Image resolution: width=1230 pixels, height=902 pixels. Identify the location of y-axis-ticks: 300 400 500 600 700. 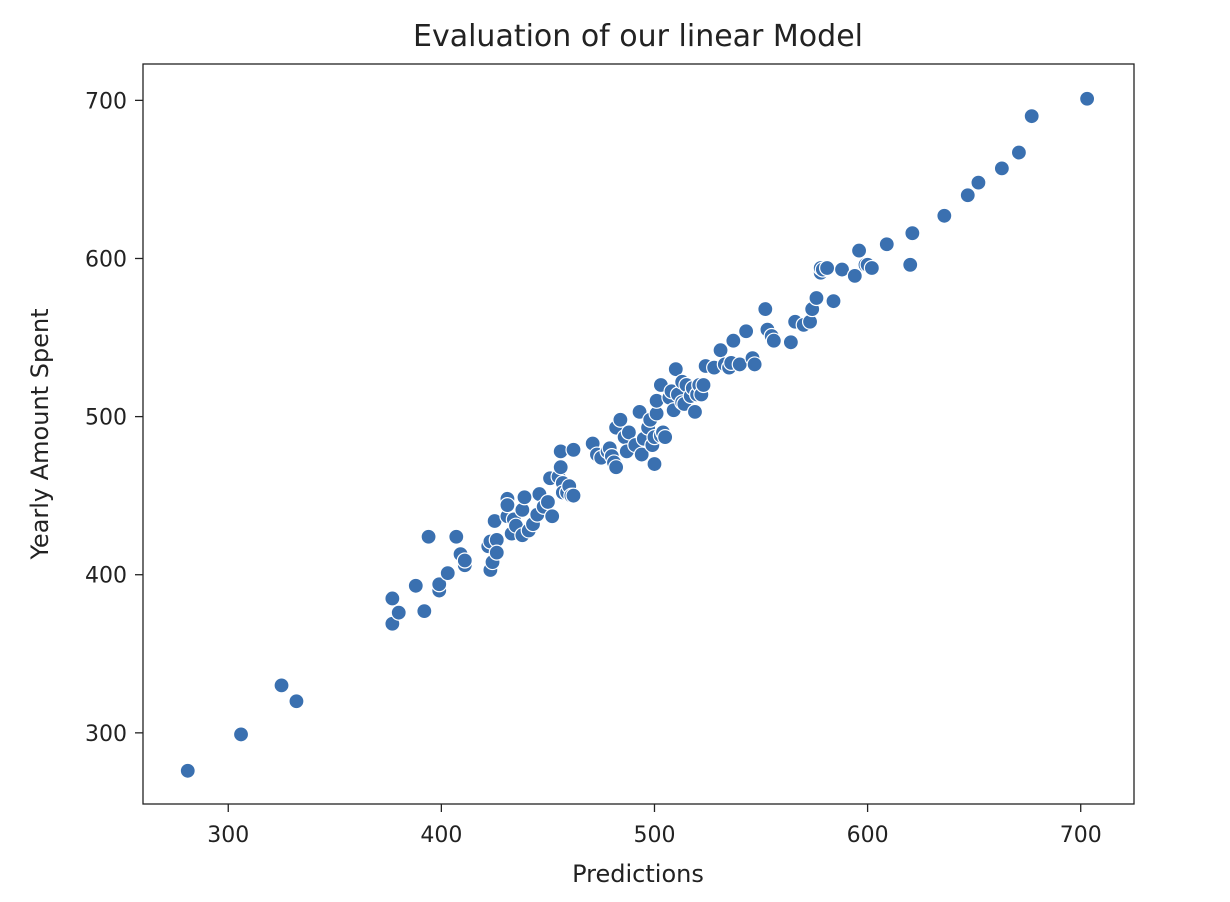
(114, 418).